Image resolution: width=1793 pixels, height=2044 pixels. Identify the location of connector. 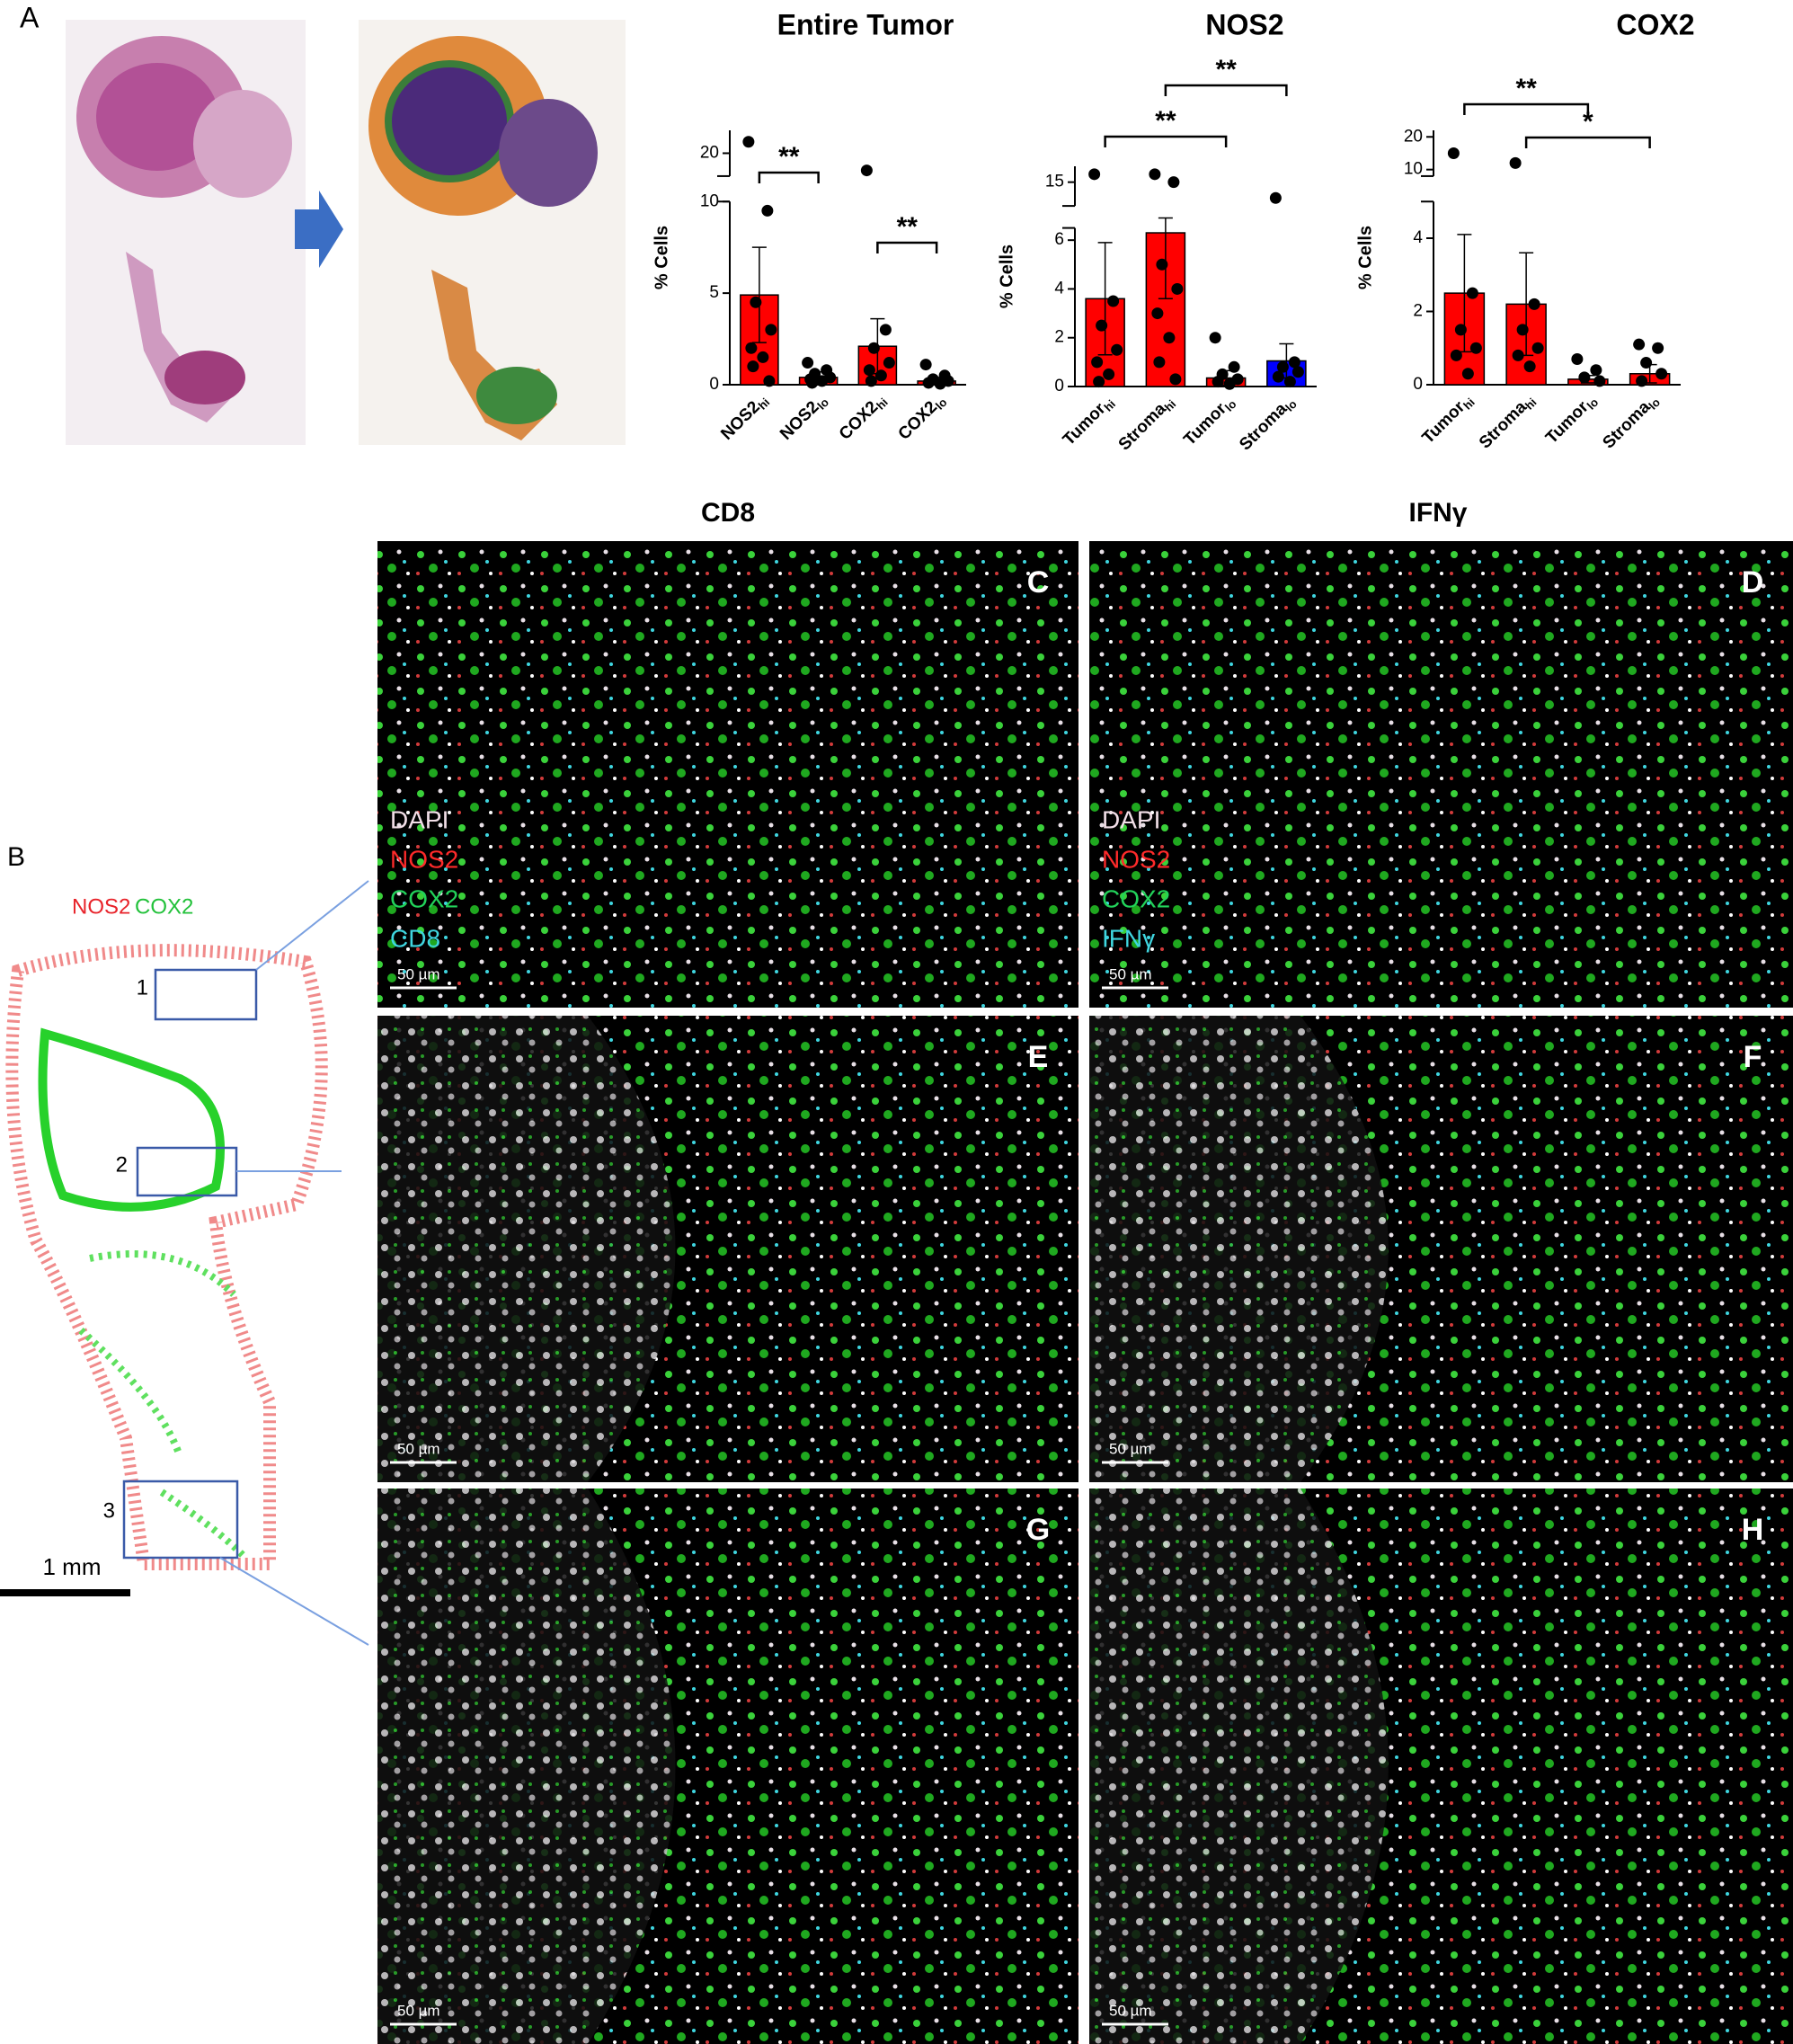
(312, 925).